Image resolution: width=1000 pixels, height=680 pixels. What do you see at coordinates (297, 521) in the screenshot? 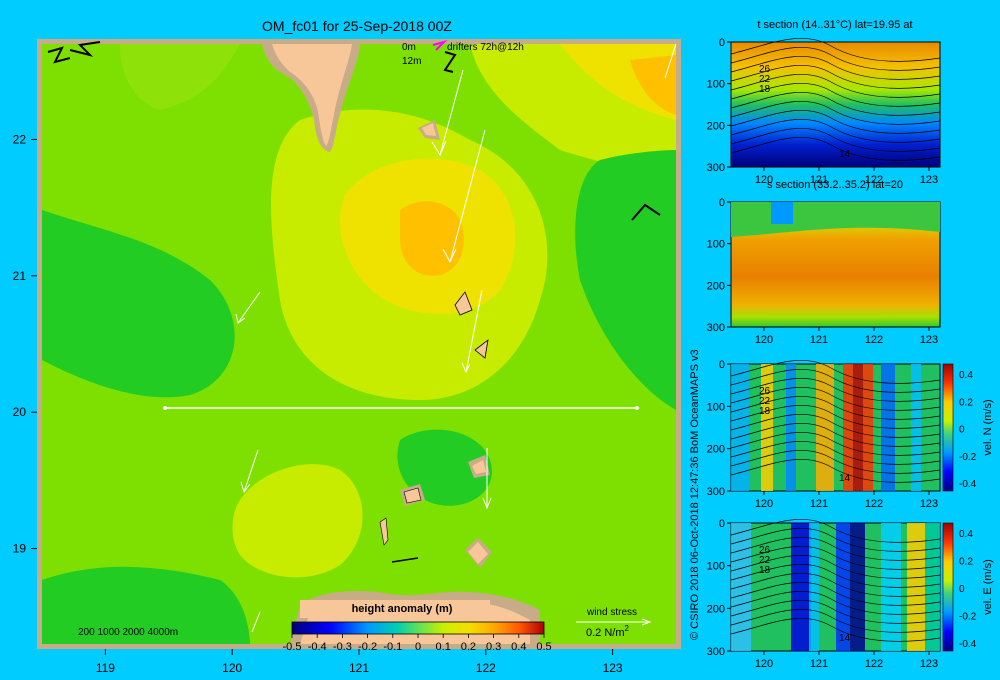
I see `ssh-anomaly-positive-south` at bounding box center [297, 521].